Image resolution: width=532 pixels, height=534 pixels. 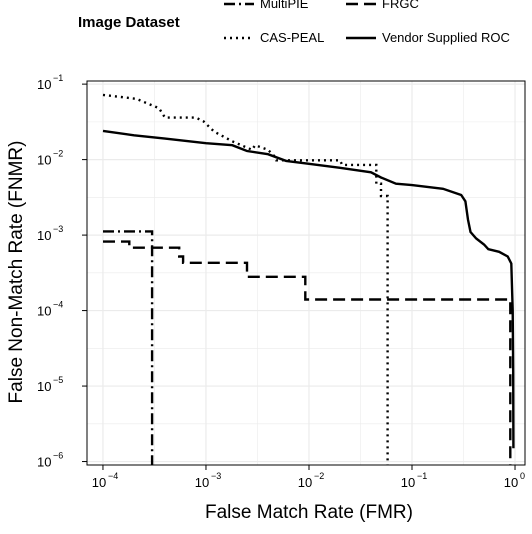 I want to click on y-tick-exponent: −6, so click(x=58, y=456).